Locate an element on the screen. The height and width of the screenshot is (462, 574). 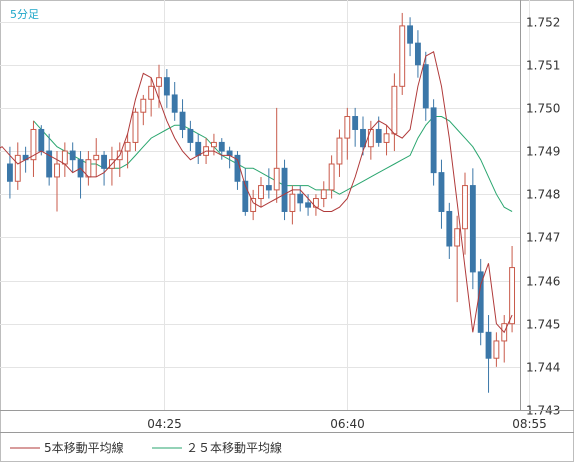
x-tick-label: 08:55 is located at coordinates (529, 424).